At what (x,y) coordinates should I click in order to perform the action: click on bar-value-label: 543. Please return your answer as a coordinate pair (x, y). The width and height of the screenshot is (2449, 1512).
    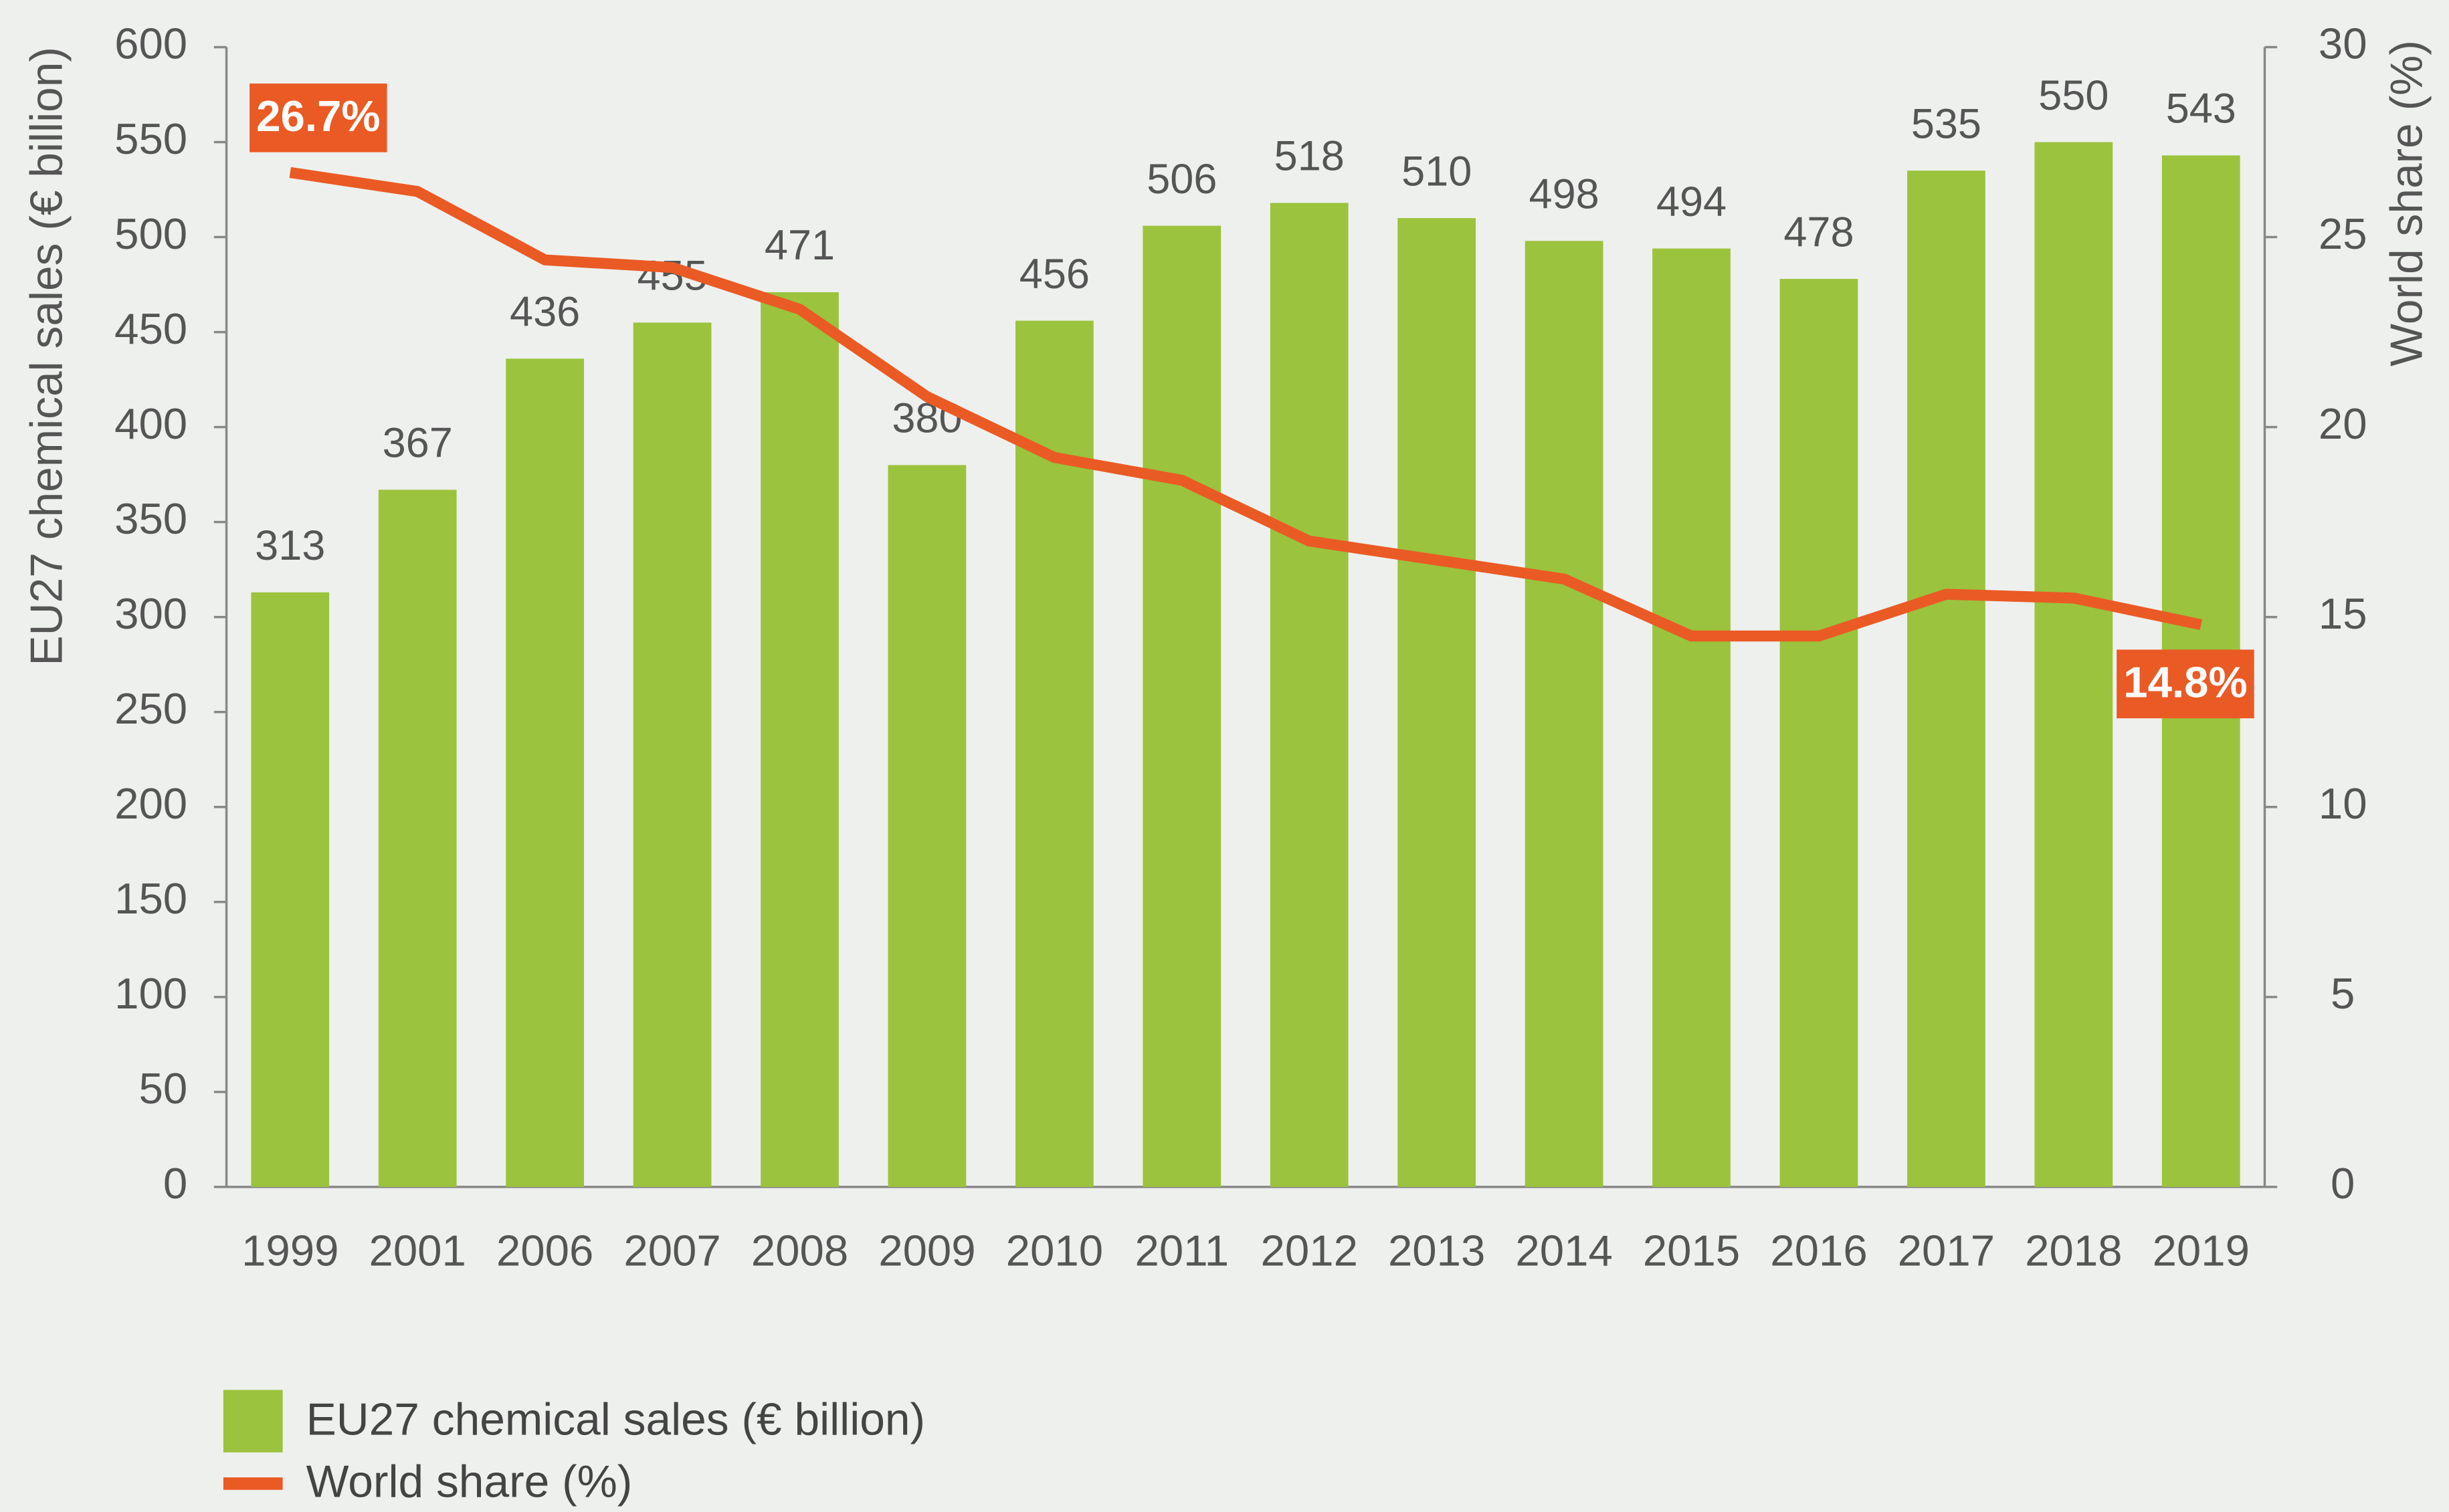
    Looking at the image, I should click on (2201, 109).